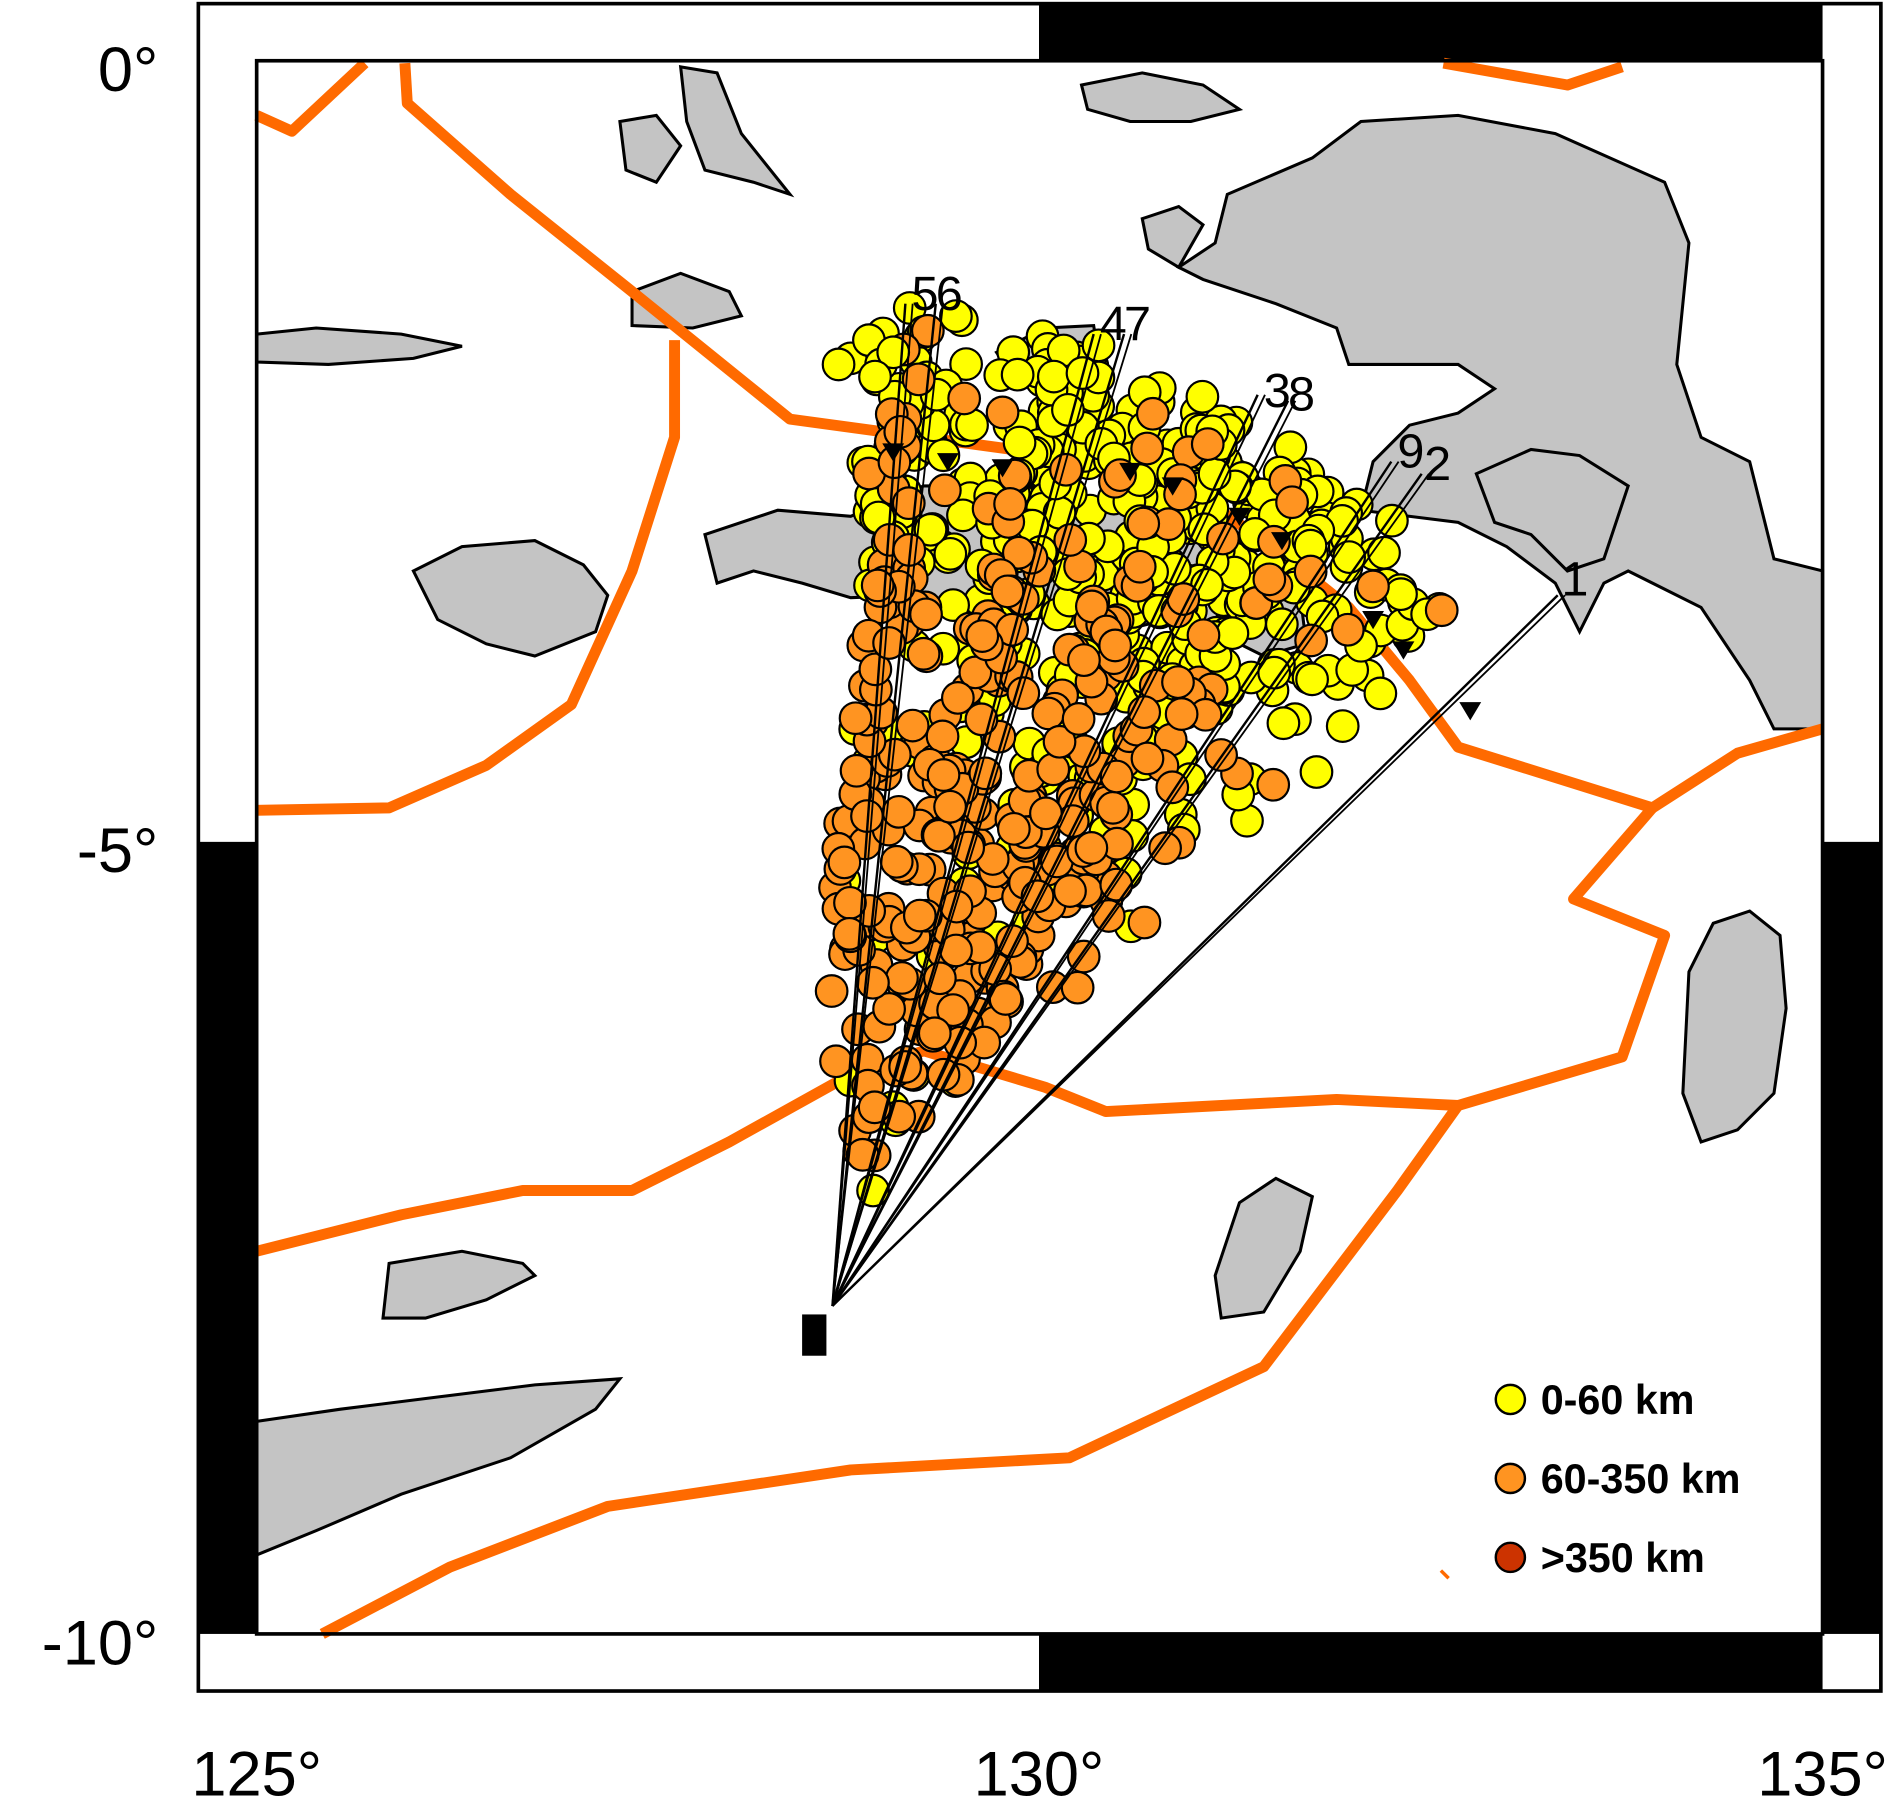 This screenshot has height=1804, width=1897. I want to click on legend-label: >350 km, so click(1623, 1558).